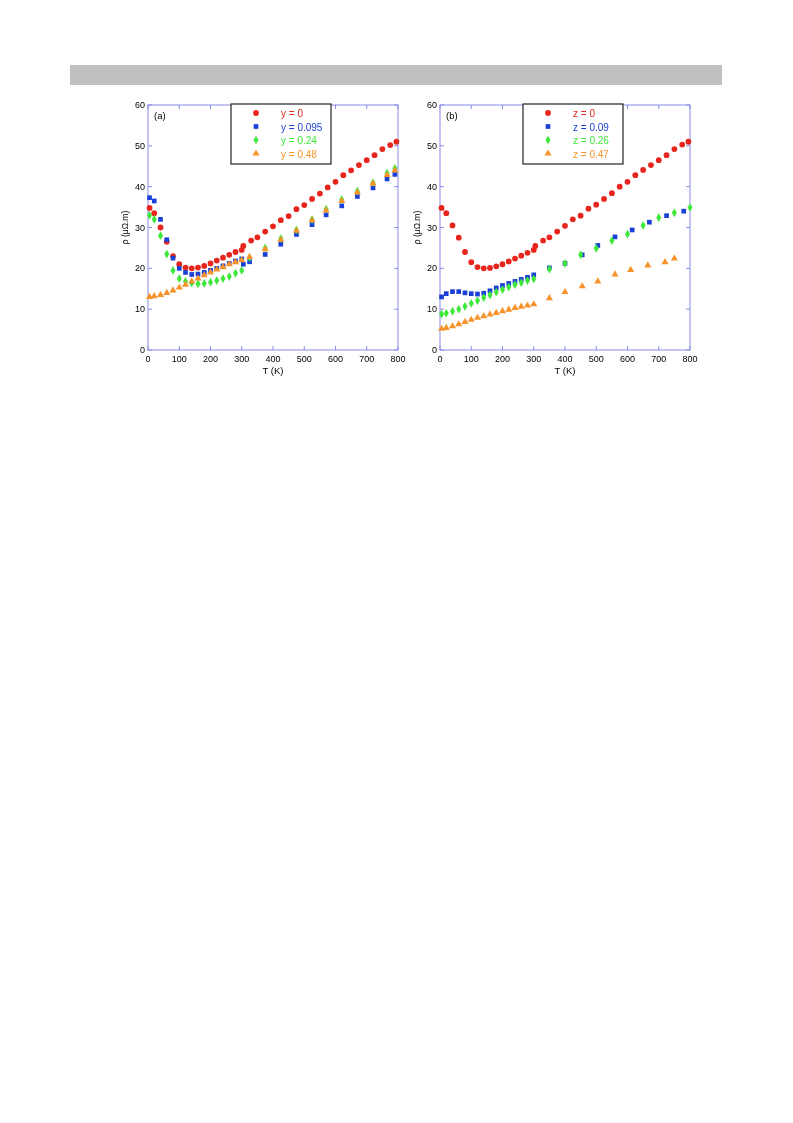 The height and width of the screenshot is (1123, 793). What do you see at coordinates (591, 140) in the screenshot?
I see `legend-label: z = 0.26` at bounding box center [591, 140].